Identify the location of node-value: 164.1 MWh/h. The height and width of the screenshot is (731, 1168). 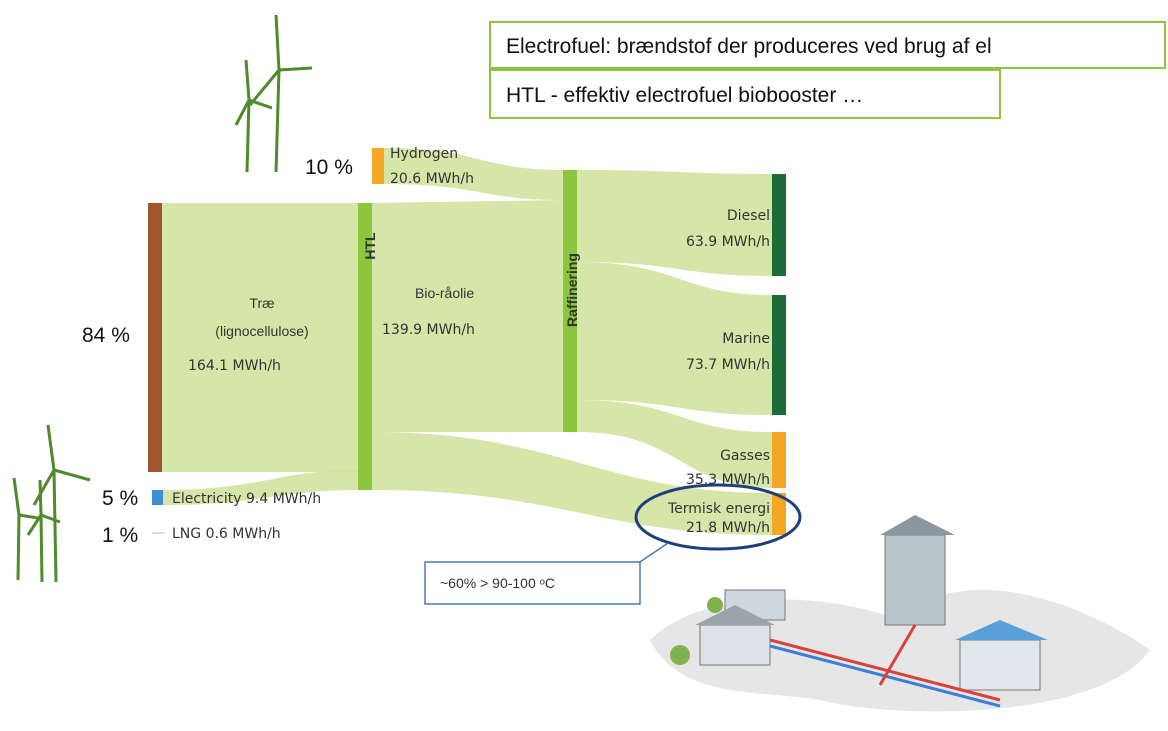
(234, 366).